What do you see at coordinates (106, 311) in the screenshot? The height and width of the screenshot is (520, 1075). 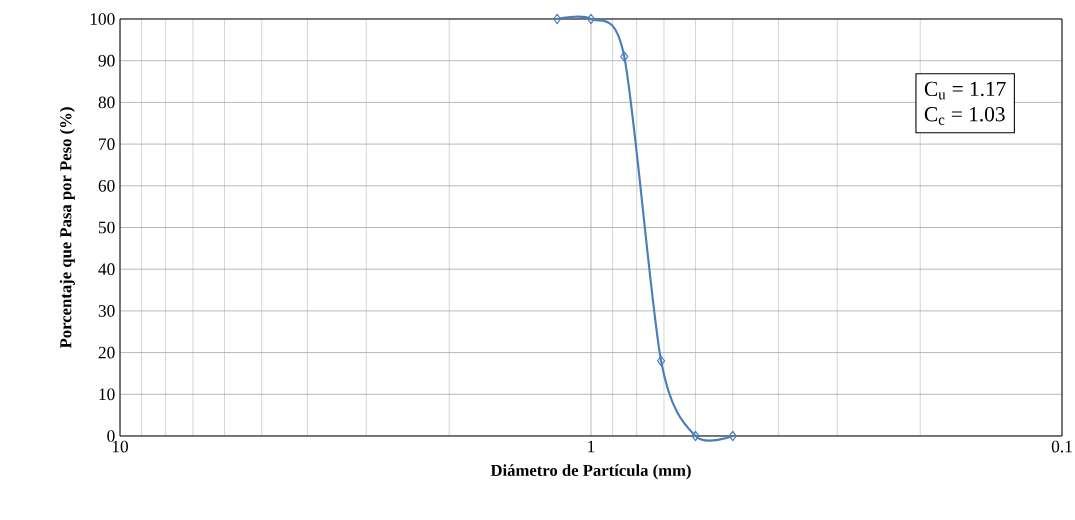 I see `y-tick-label: 30` at bounding box center [106, 311].